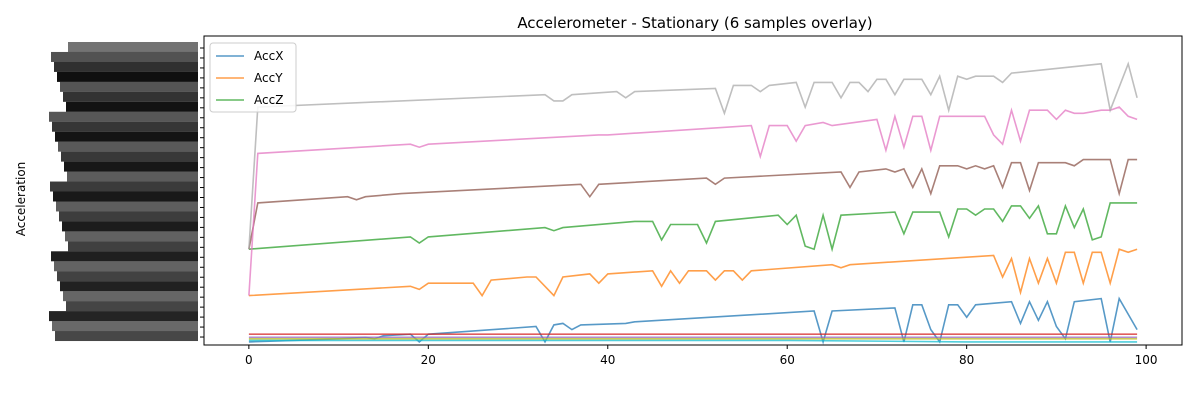 The image size is (1200, 400). I want to click on legend-box, so click(253, 77).